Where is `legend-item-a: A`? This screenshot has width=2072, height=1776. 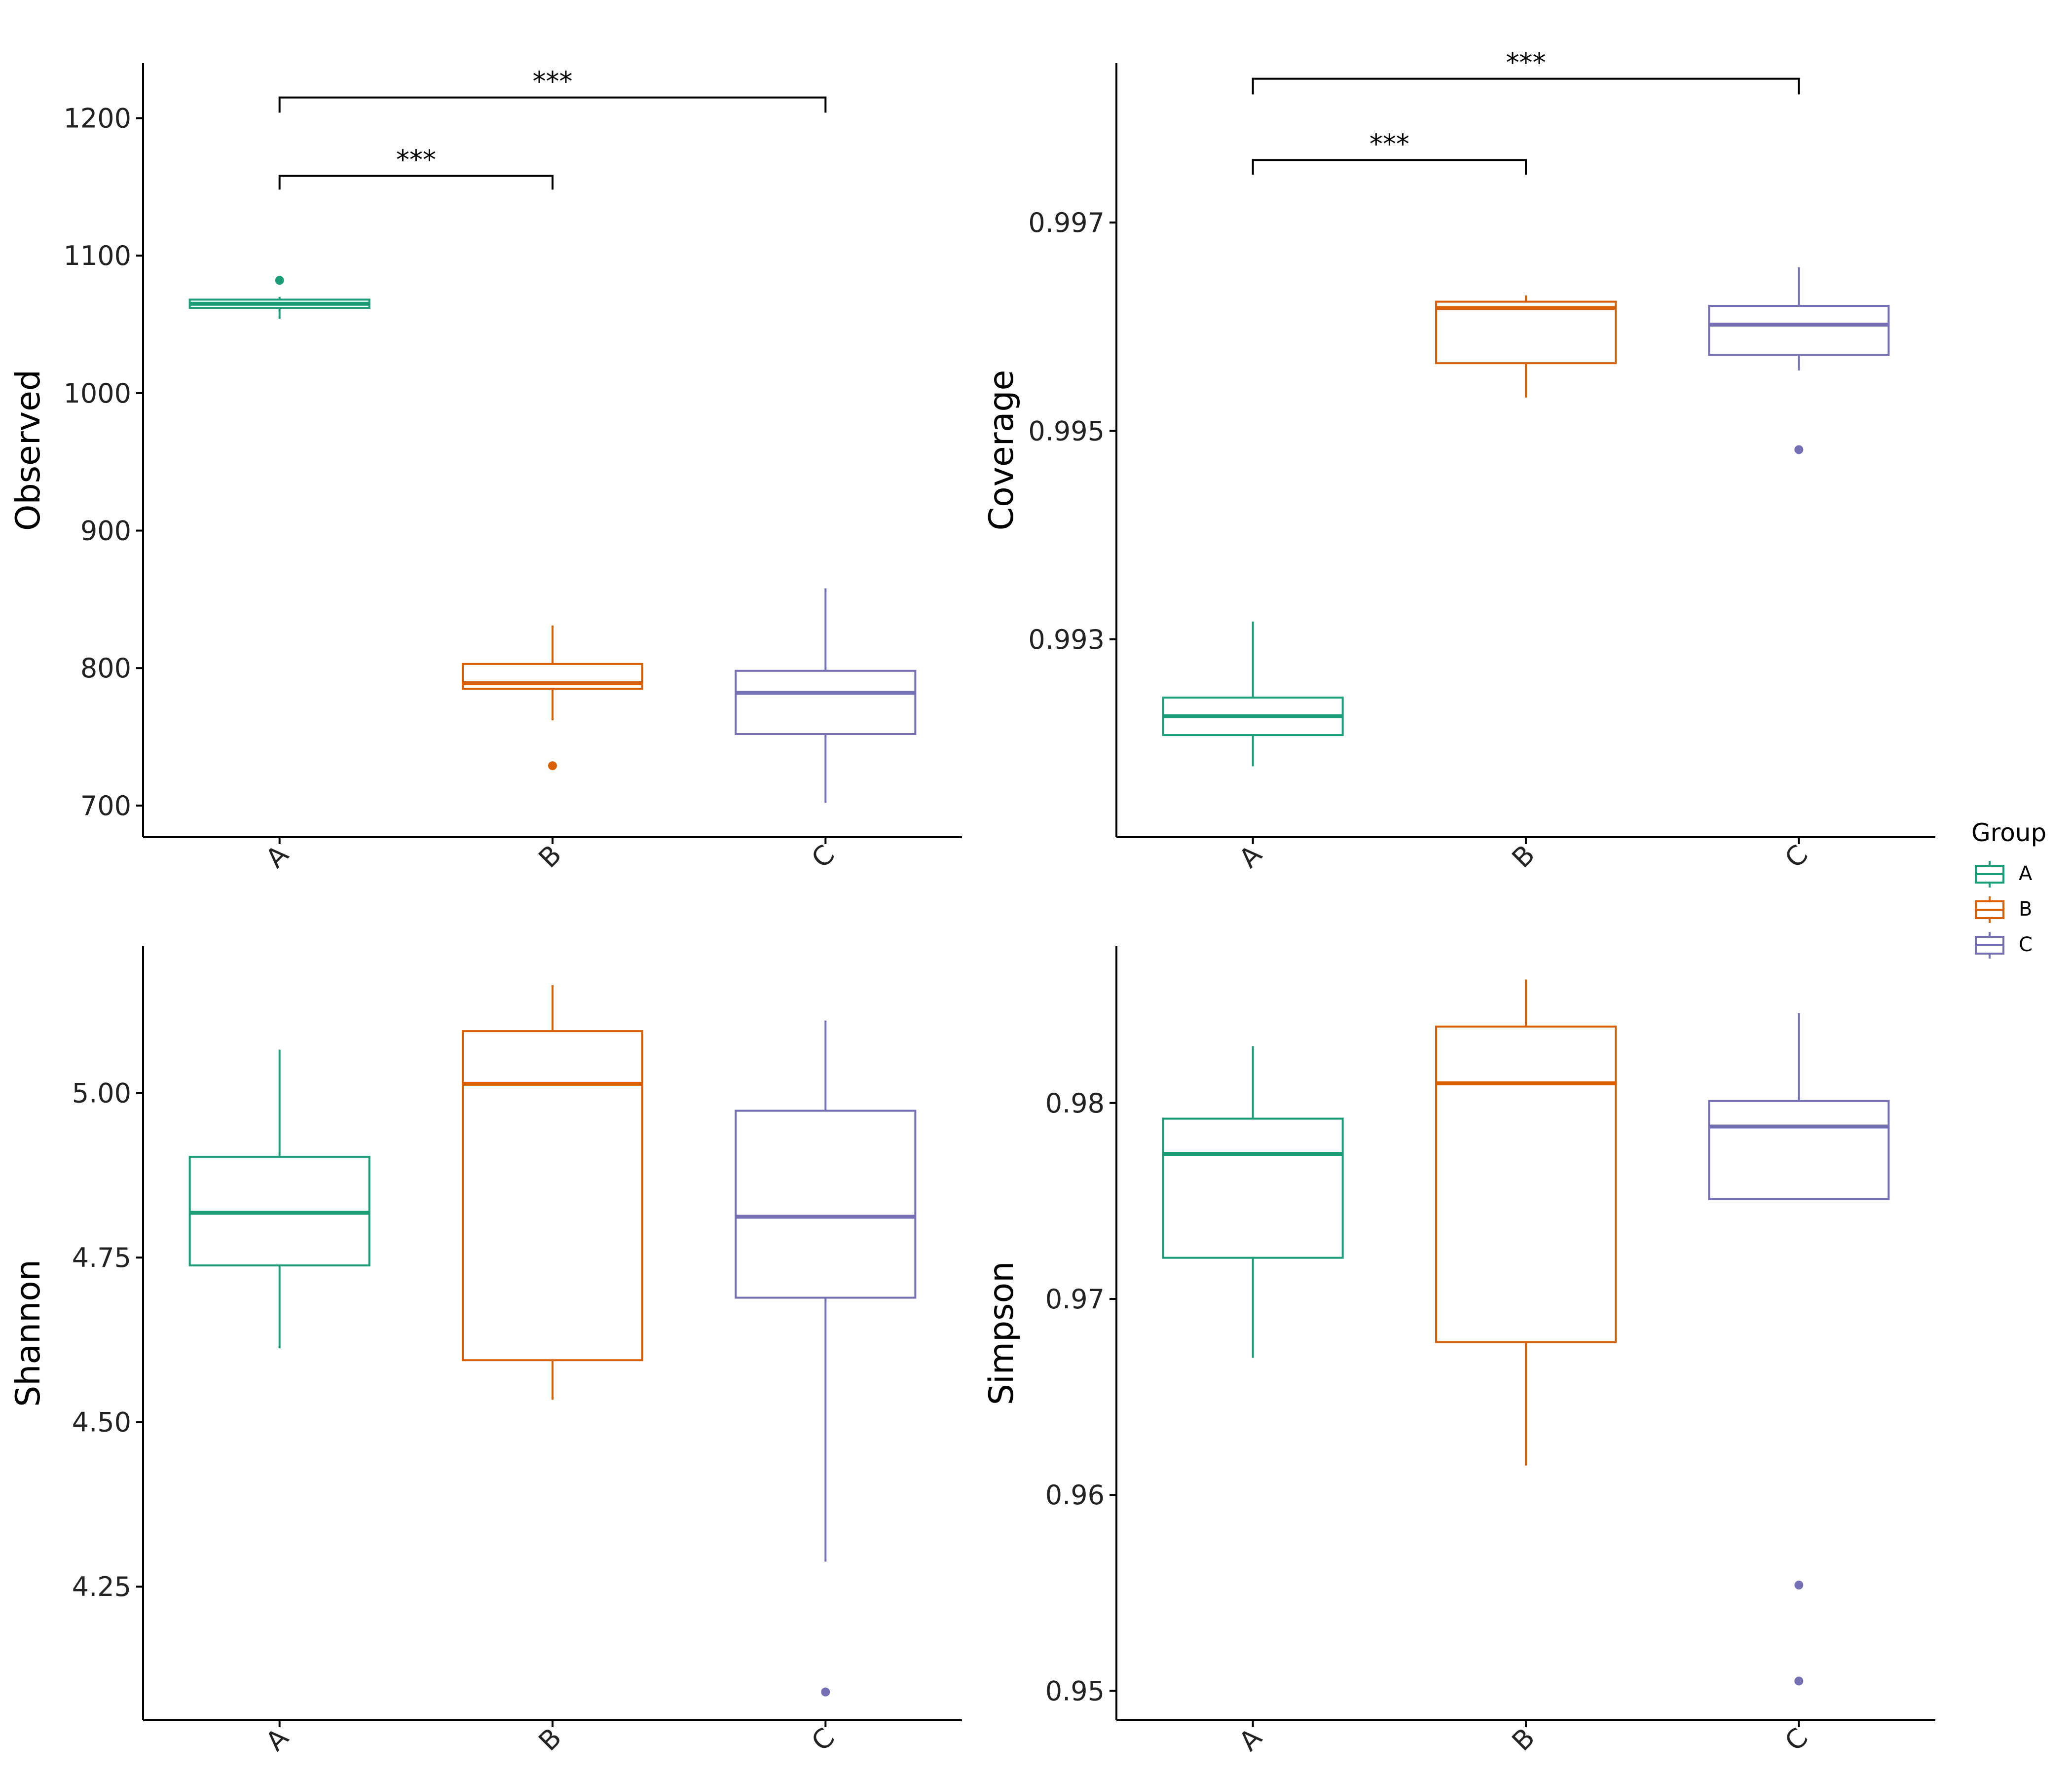
legend-item-a: A is located at coordinates (2004, 875).